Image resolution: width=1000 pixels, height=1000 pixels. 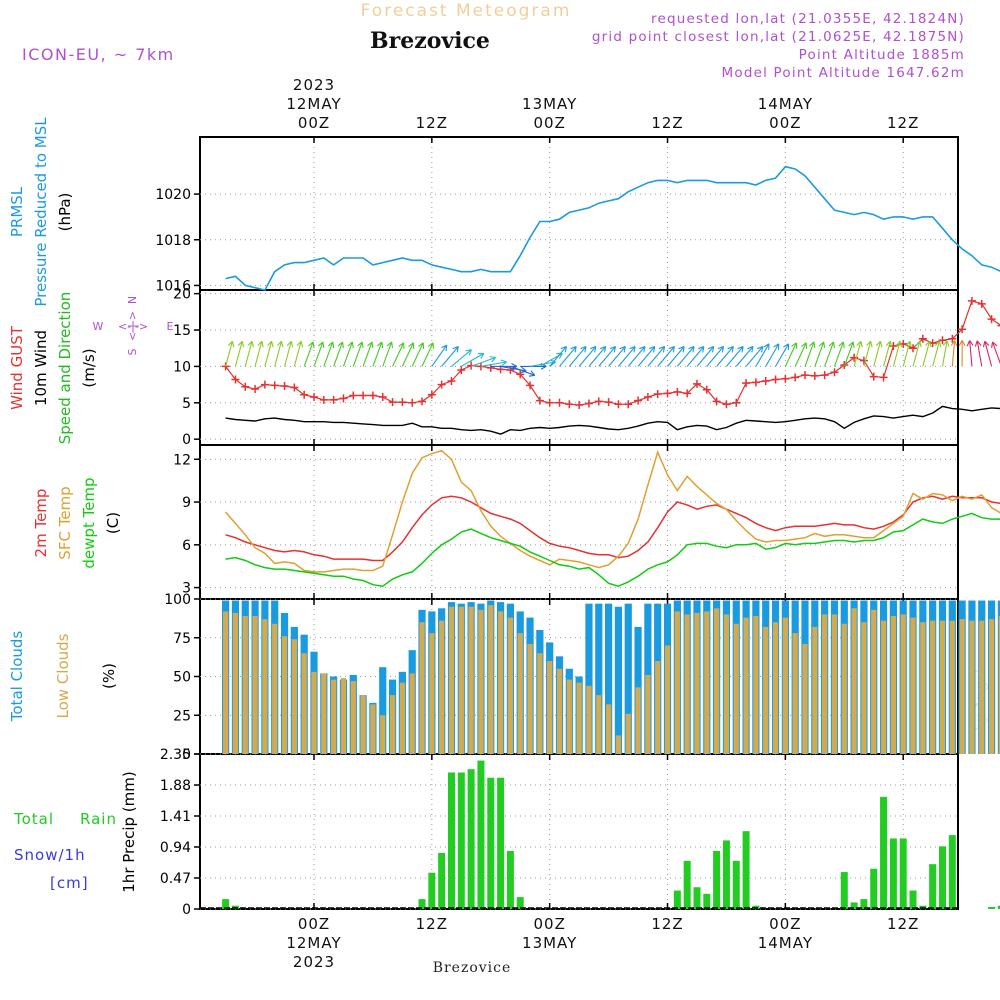 What do you see at coordinates (175, 786) in the screenshot?
I see `ytick-label: 1.88` at bounding box center [175, 786].